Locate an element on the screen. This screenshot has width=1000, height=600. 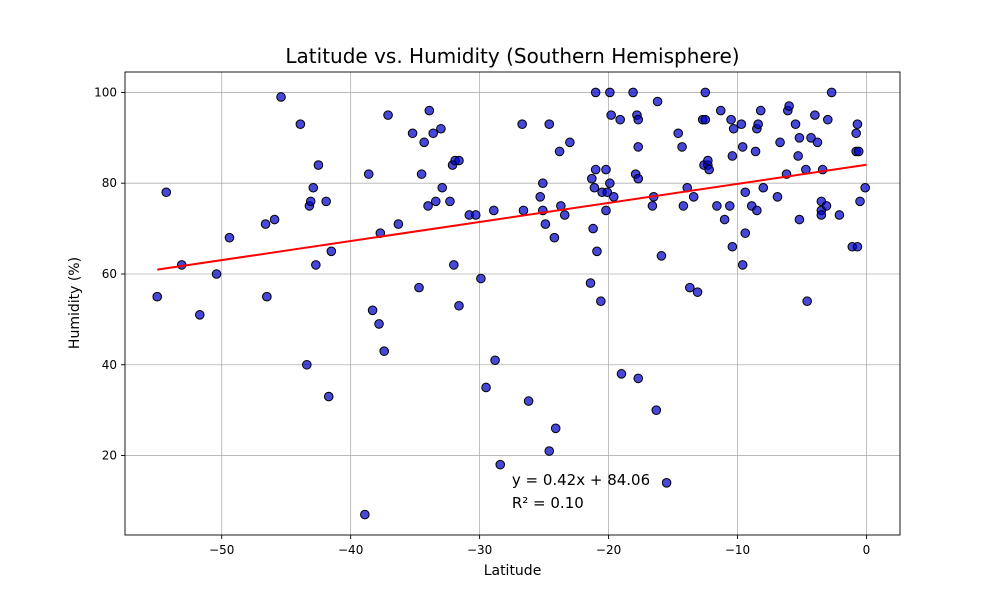
y-tick-label: 100 is located at coordinates (105, 92).